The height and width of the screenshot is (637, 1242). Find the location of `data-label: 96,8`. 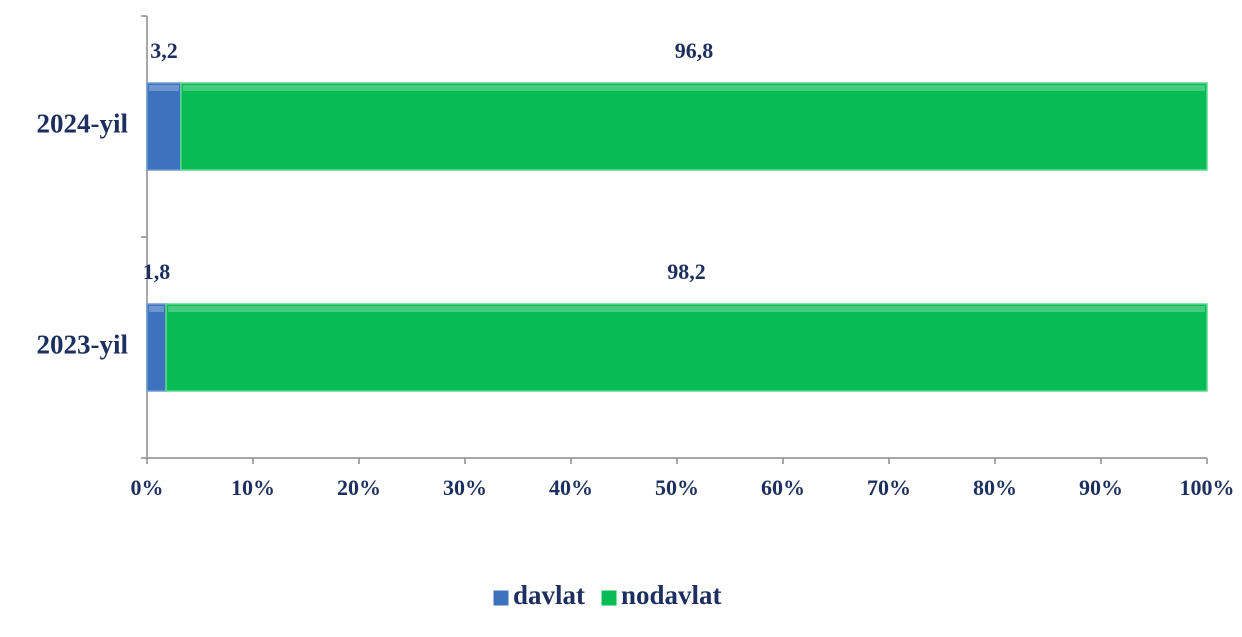

data-label: 96,8 is located at coordinates (694, 50).